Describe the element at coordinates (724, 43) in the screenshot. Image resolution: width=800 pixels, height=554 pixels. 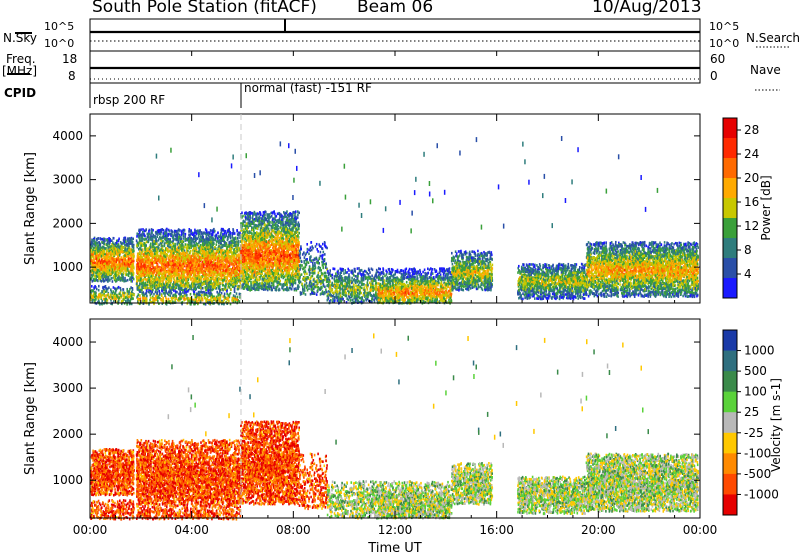
I see `nsearch-bottom-tick: 10^0` at that location.